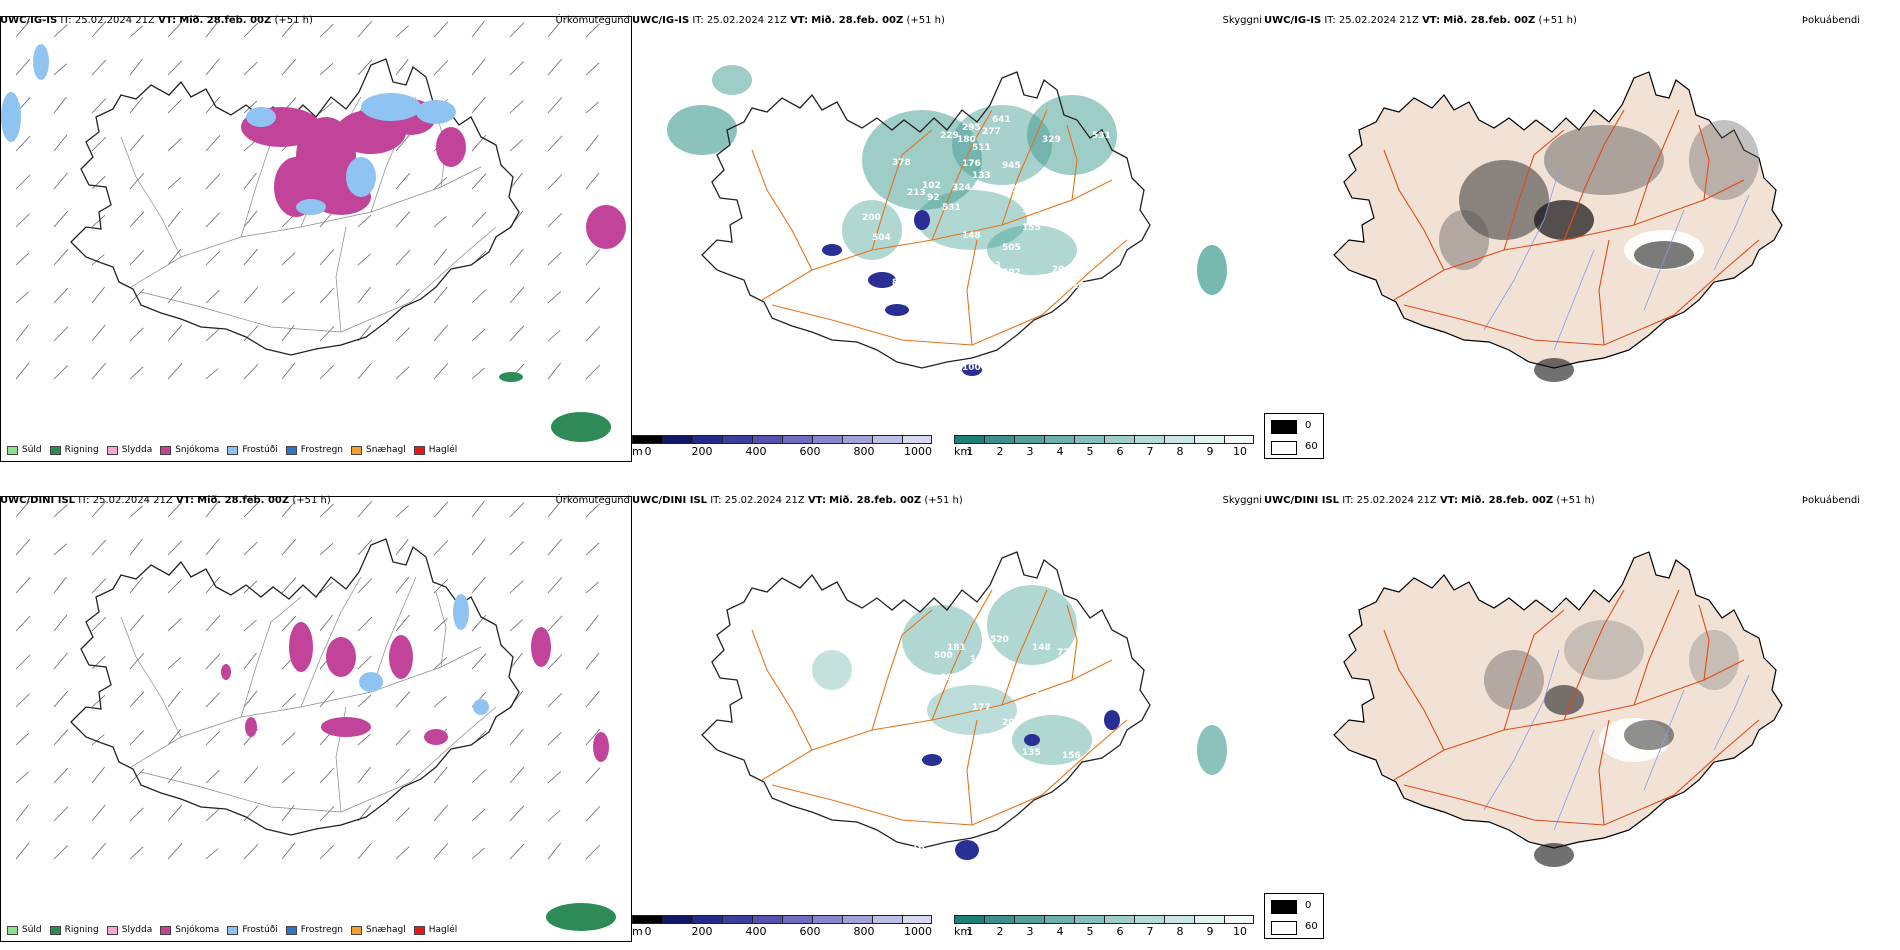 The image size is (1900, 950). I want to click on vt-label: VT:, so click(799, 20).